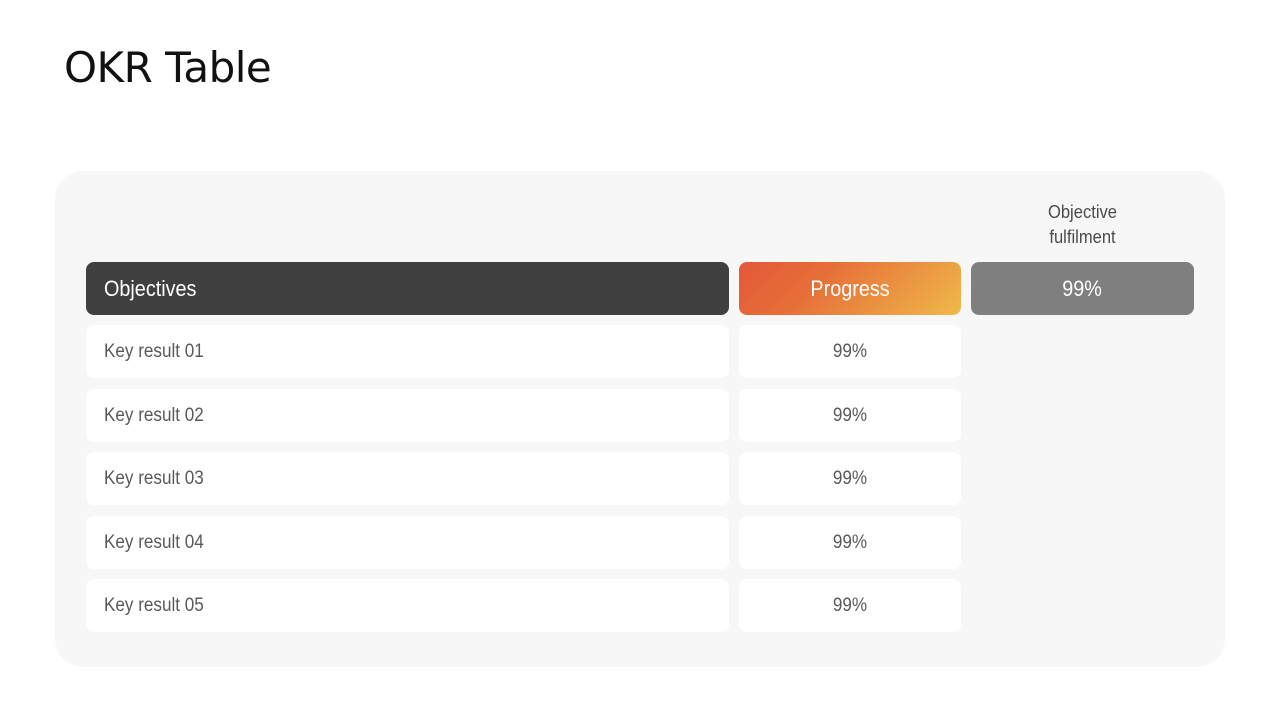  What do you see at coordinates (407, 542) in the screenshot?
I see `key-result-label: Key result 04` at bounding box center [407, 542].